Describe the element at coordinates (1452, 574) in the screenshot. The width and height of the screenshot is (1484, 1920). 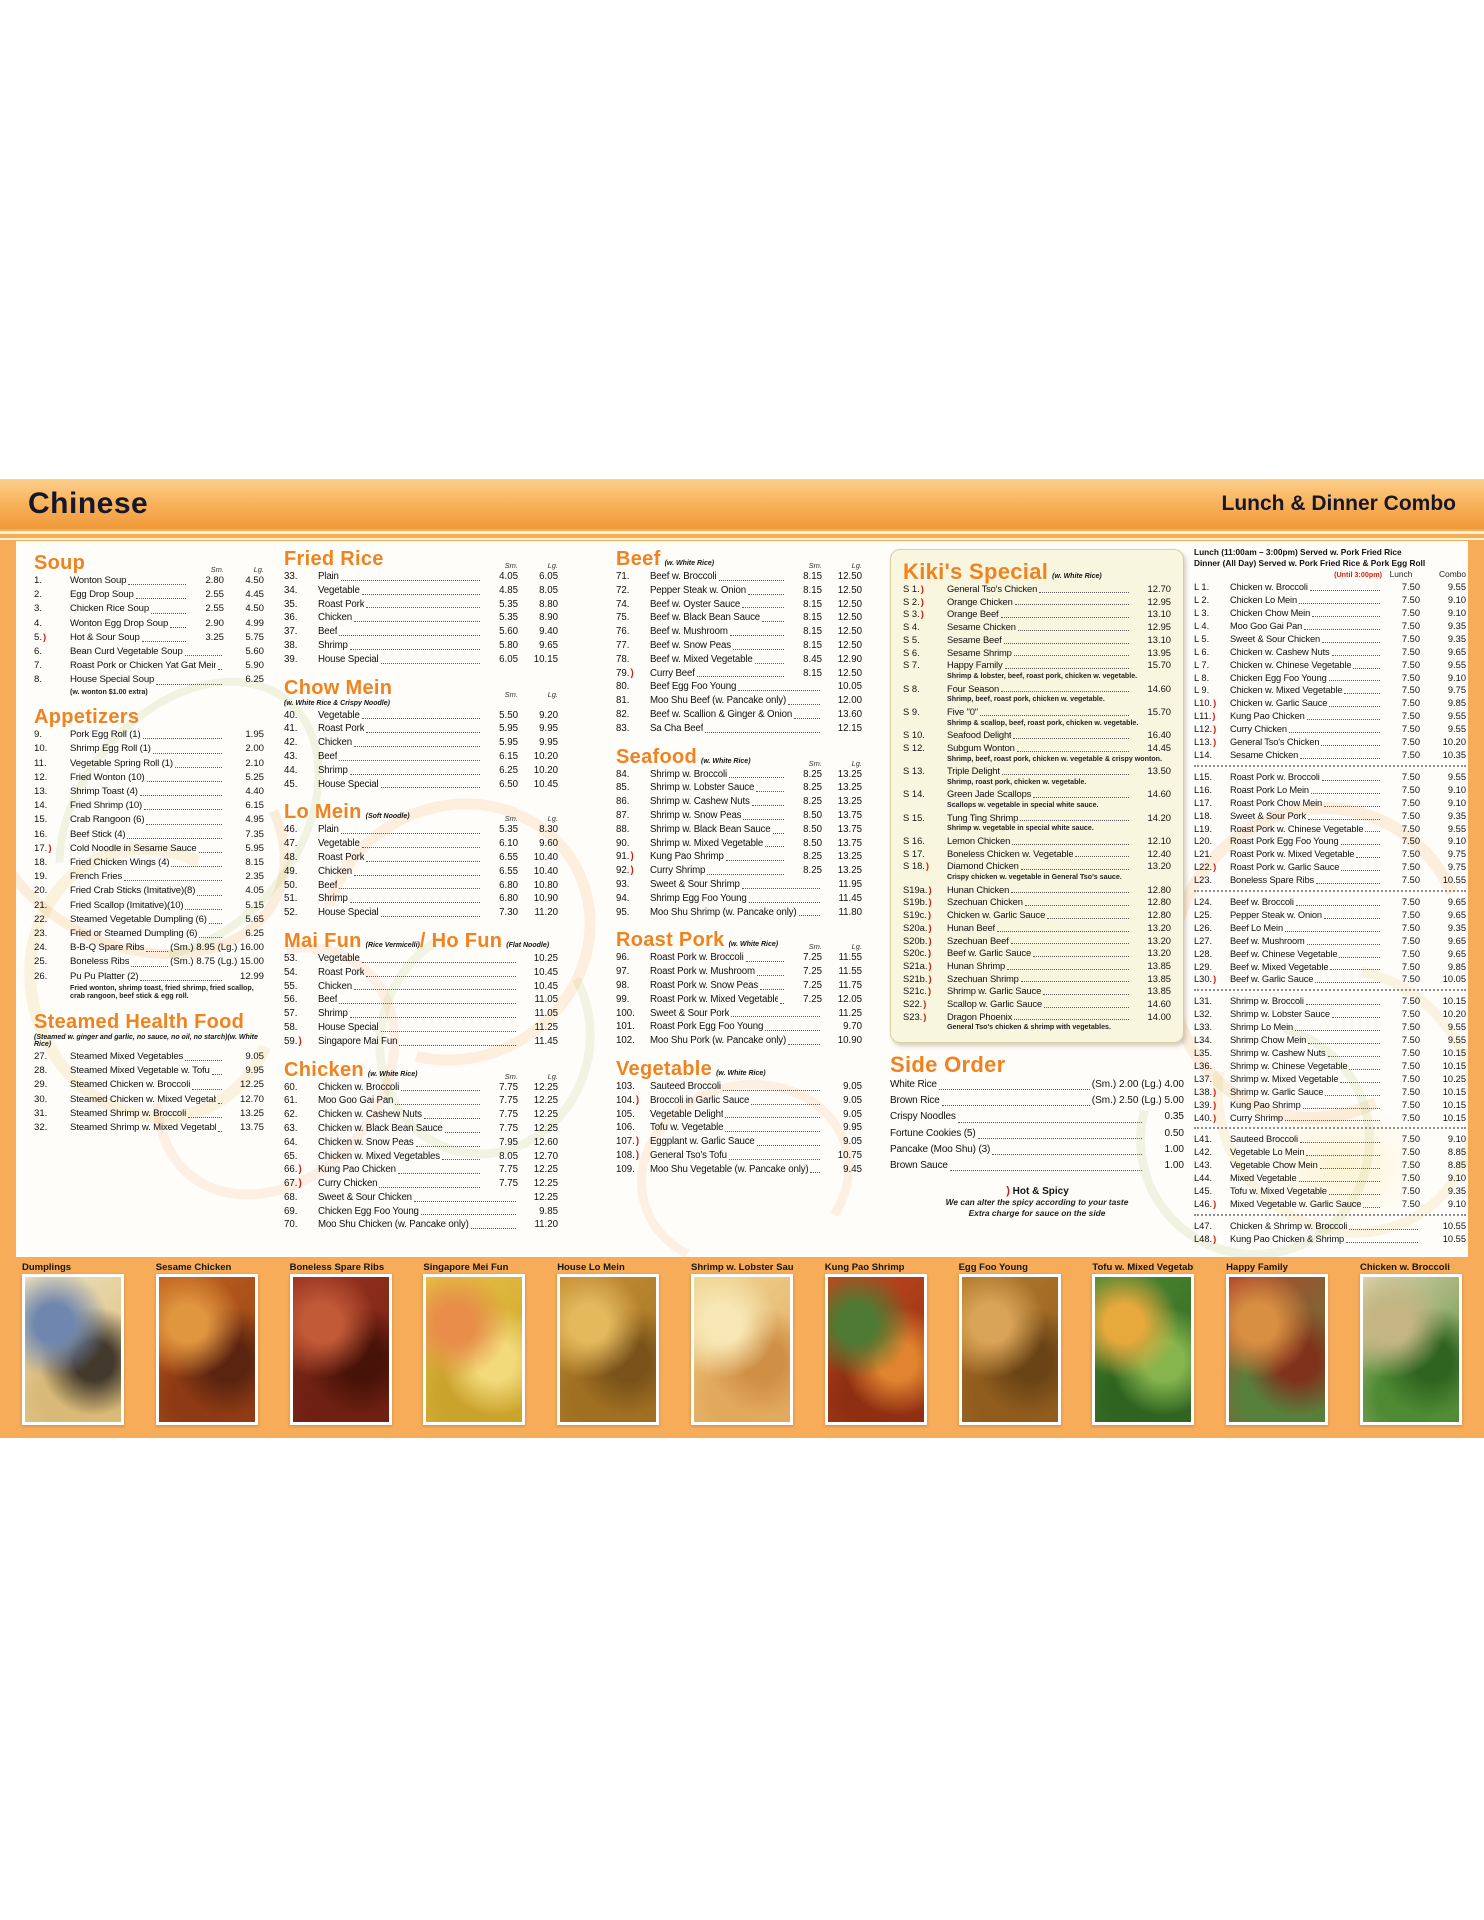
I see `combo-price-label: Combo` at that location.